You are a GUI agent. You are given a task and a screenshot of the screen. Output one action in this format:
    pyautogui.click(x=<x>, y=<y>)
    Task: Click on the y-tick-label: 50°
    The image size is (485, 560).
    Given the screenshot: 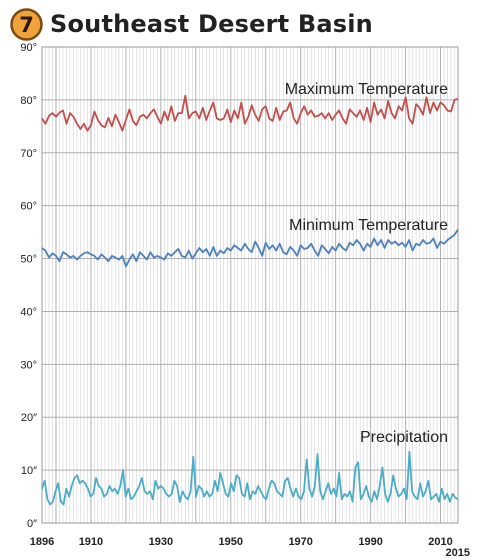 What is the action you would take?
    pyautogui.click(x=28, y=260)
    